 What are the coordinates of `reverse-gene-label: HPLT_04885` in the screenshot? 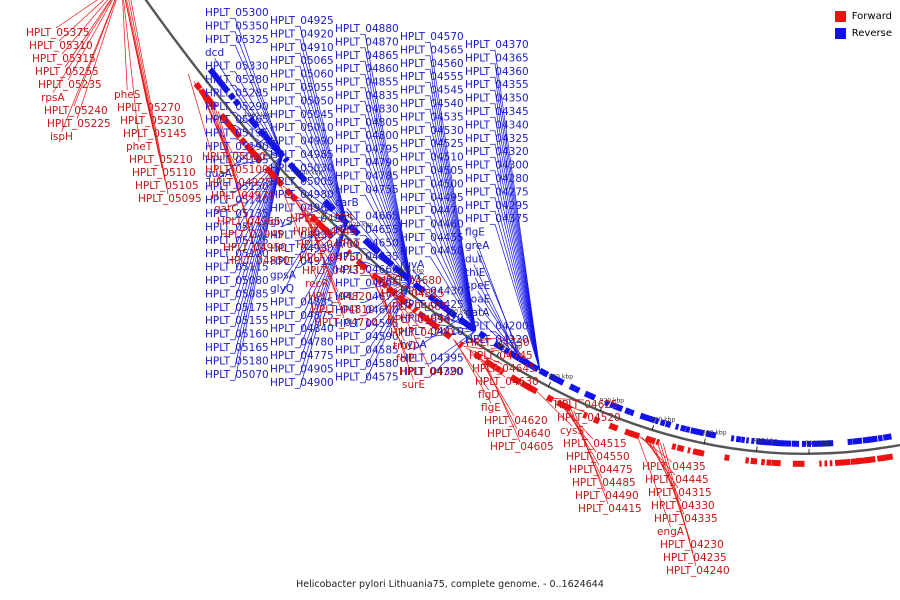 It's located at (302, 302).